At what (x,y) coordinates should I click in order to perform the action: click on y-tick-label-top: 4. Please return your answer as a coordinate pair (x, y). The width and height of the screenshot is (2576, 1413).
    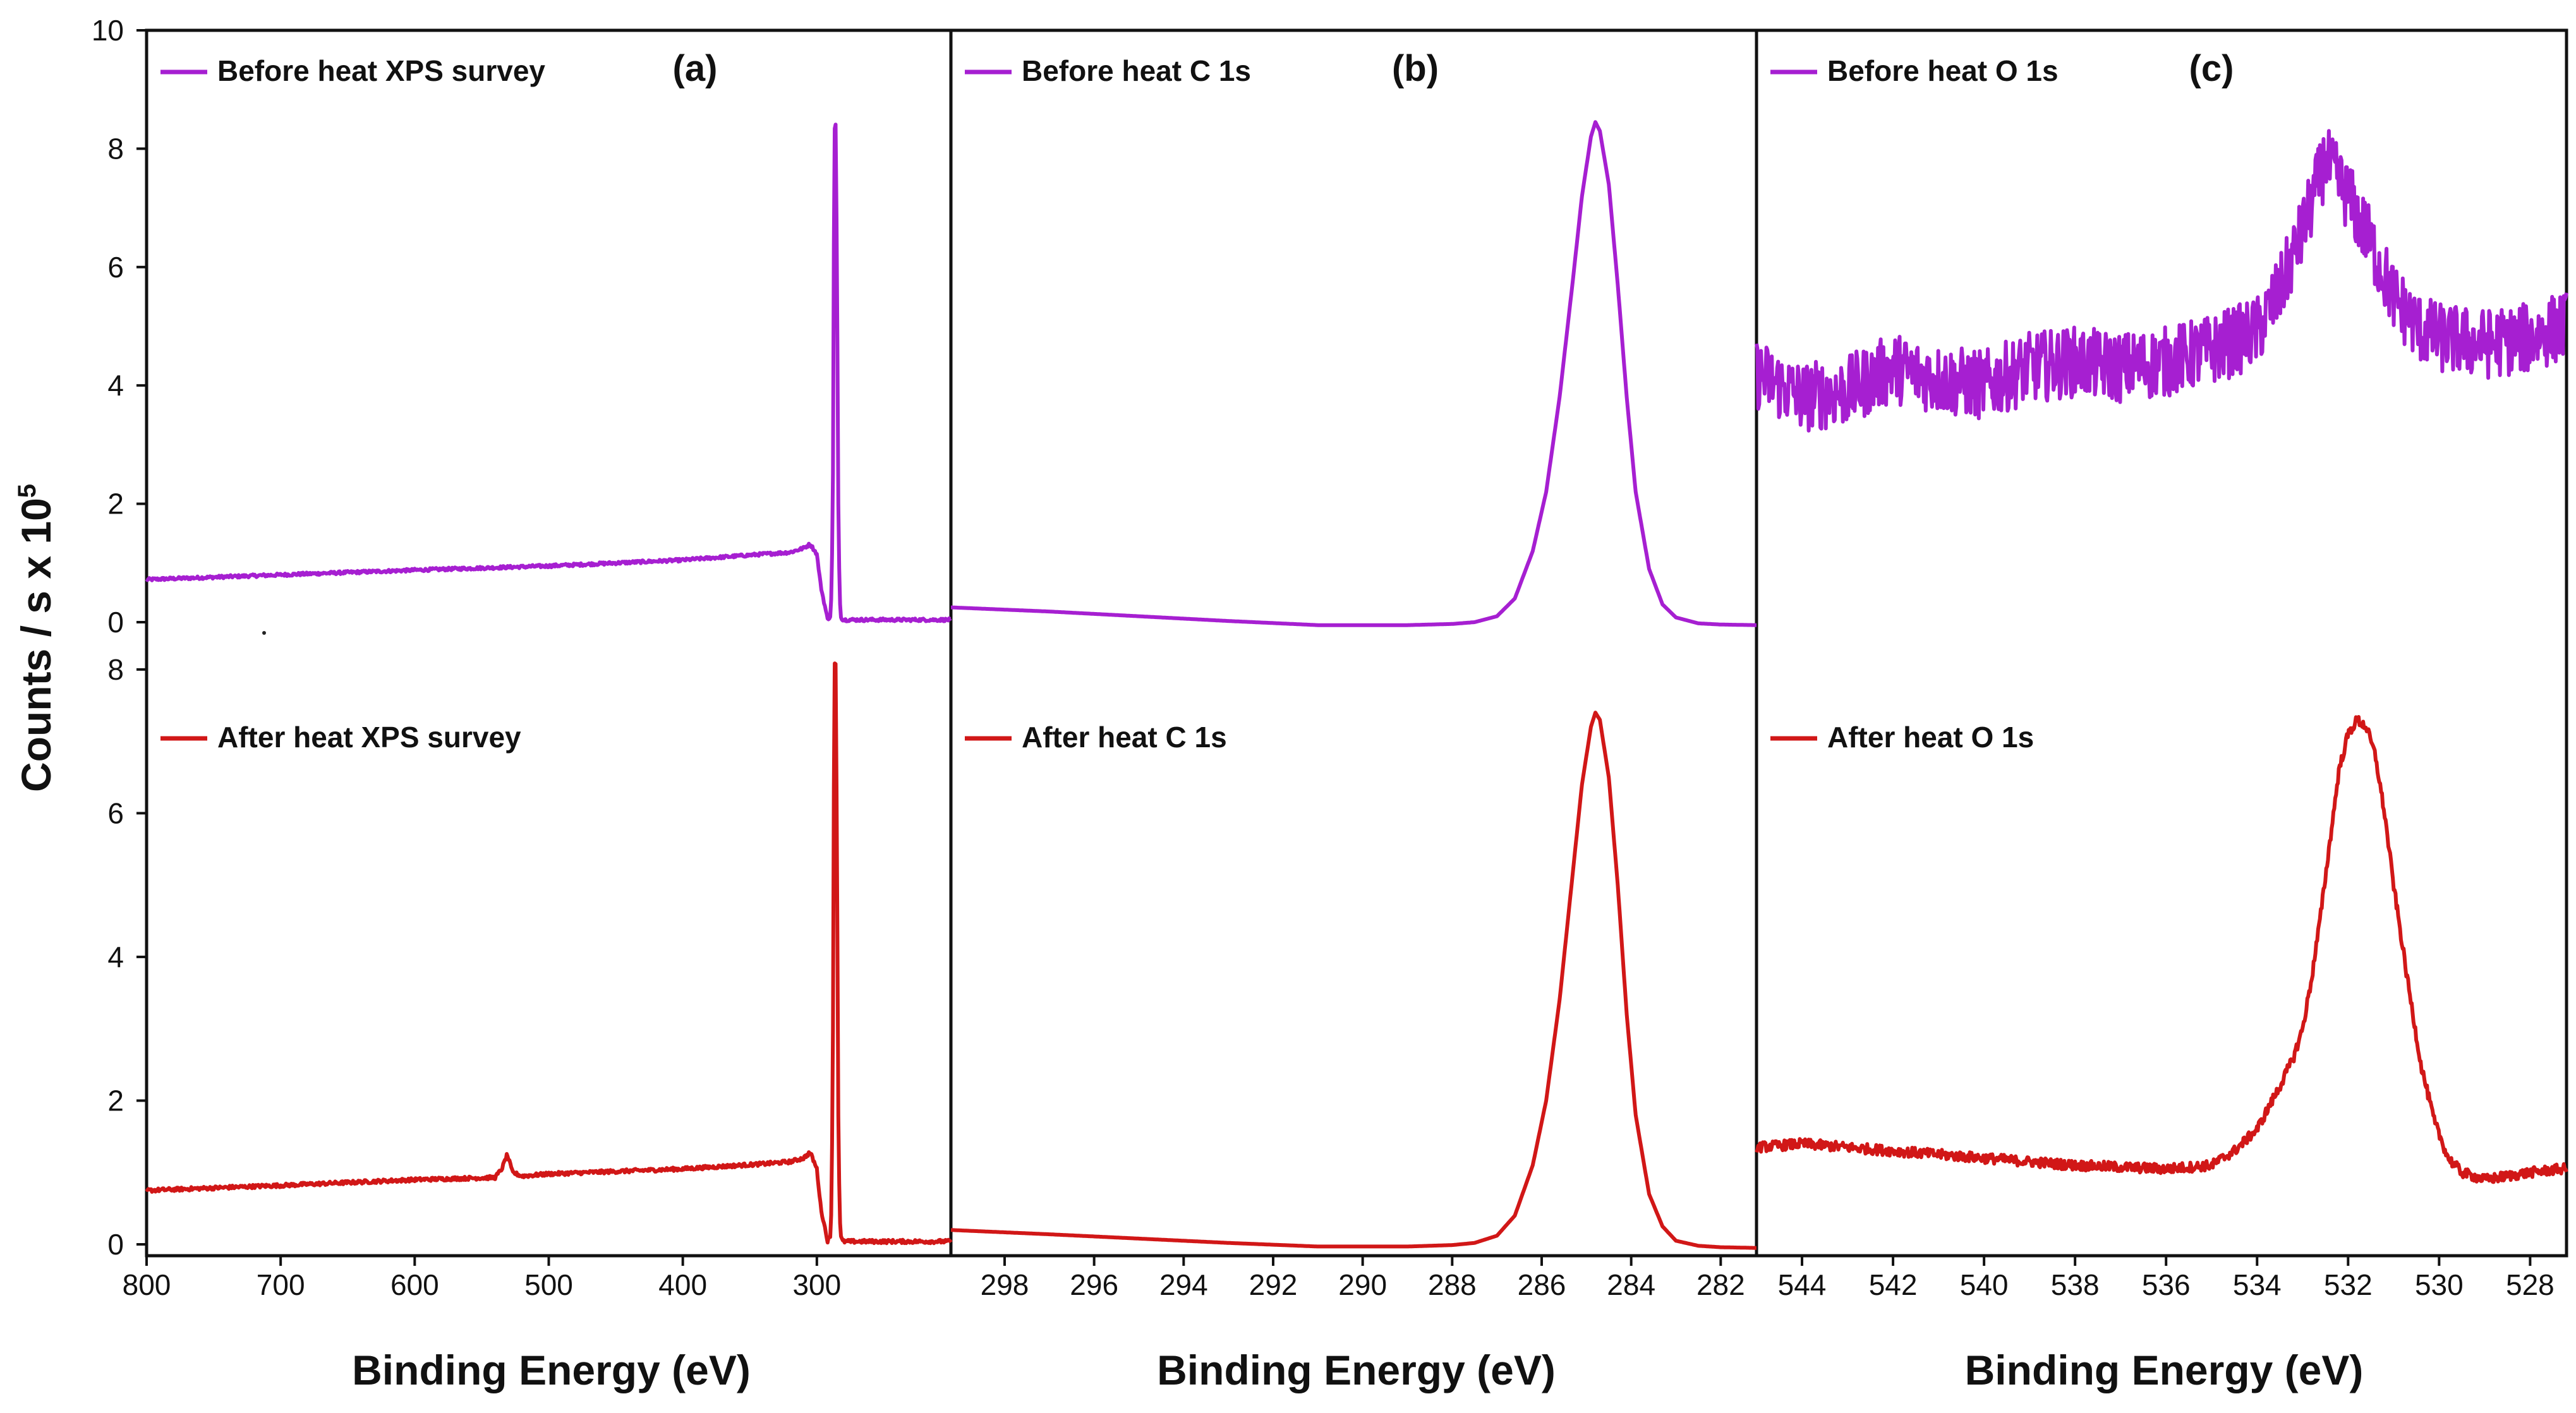
    Looking at the image, I should click on (116, 385).